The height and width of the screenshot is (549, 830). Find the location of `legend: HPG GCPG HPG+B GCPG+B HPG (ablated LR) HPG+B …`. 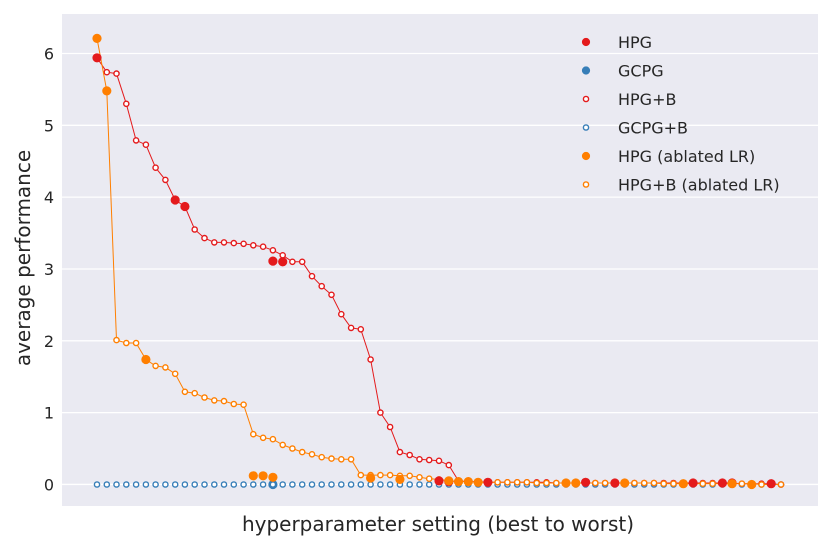

legend: HPG GCPG HPG+B GCPG+B HPG (ablated LR) HPG+B … is located at coordinates (680, 114).